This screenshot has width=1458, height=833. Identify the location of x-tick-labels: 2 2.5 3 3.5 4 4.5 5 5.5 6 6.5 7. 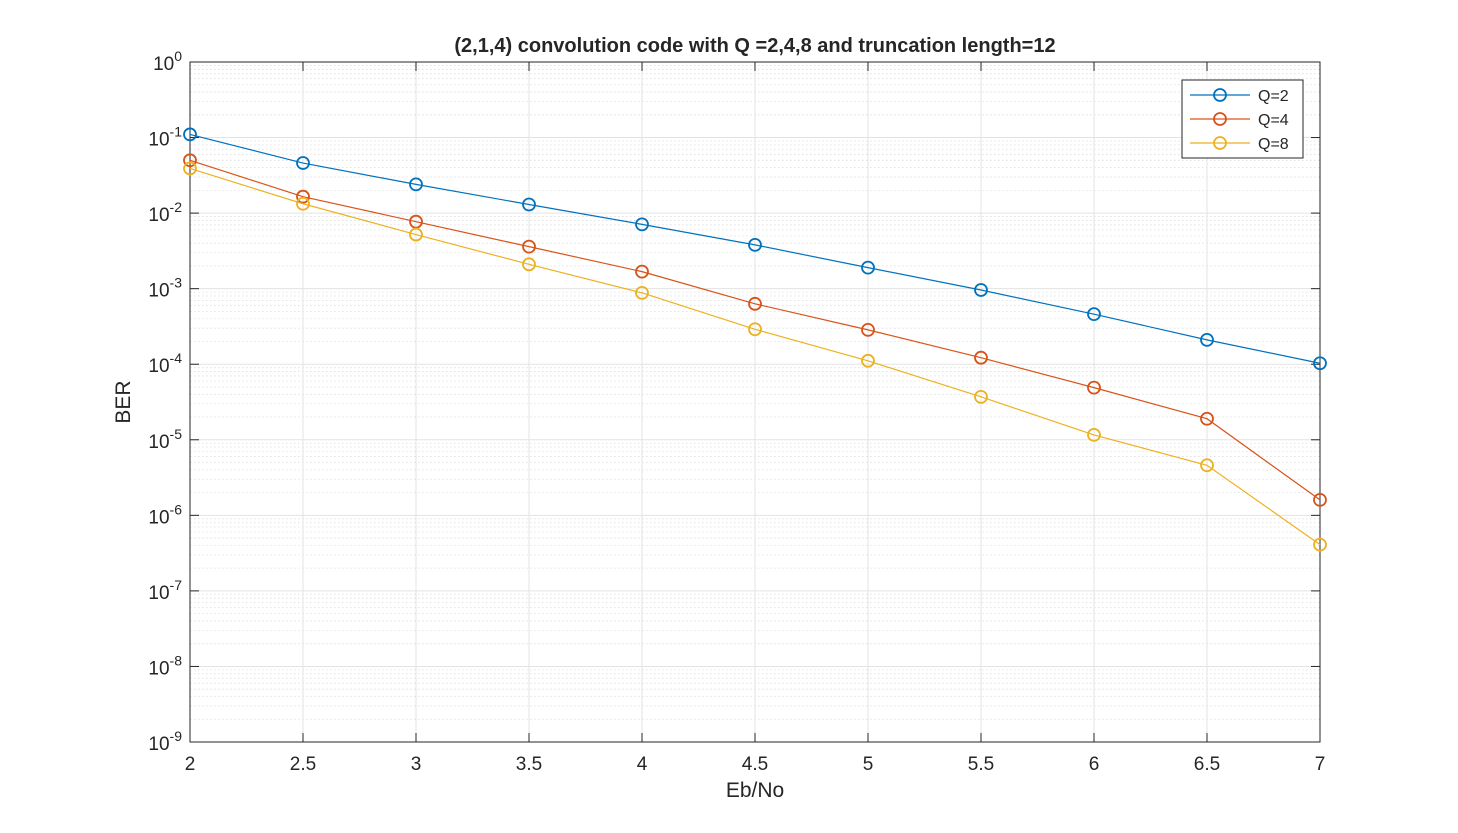
(755, 764).